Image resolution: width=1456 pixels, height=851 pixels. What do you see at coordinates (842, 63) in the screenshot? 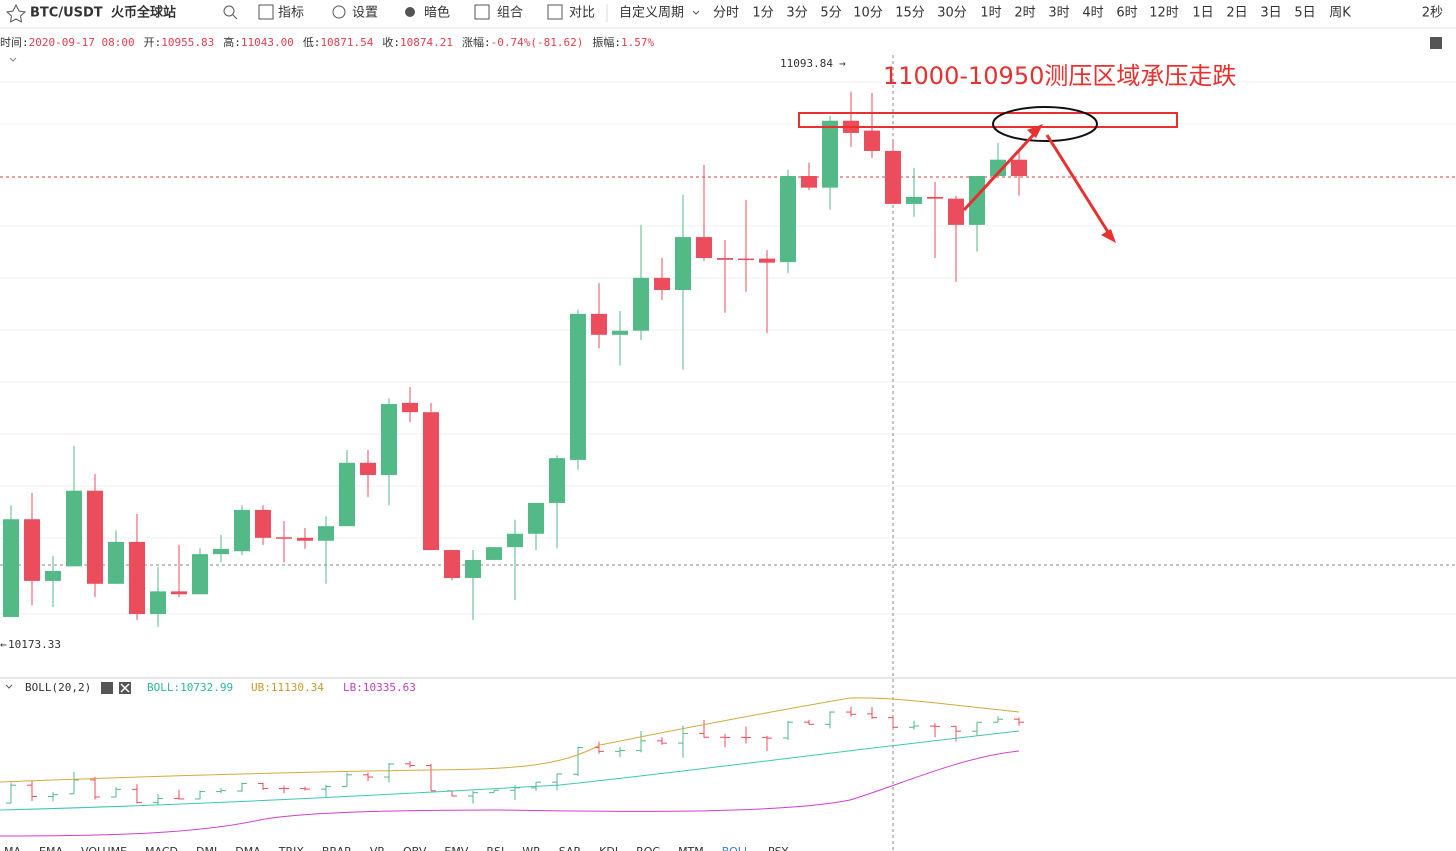
I see `arrow: →` at bounding box center [842, 63].